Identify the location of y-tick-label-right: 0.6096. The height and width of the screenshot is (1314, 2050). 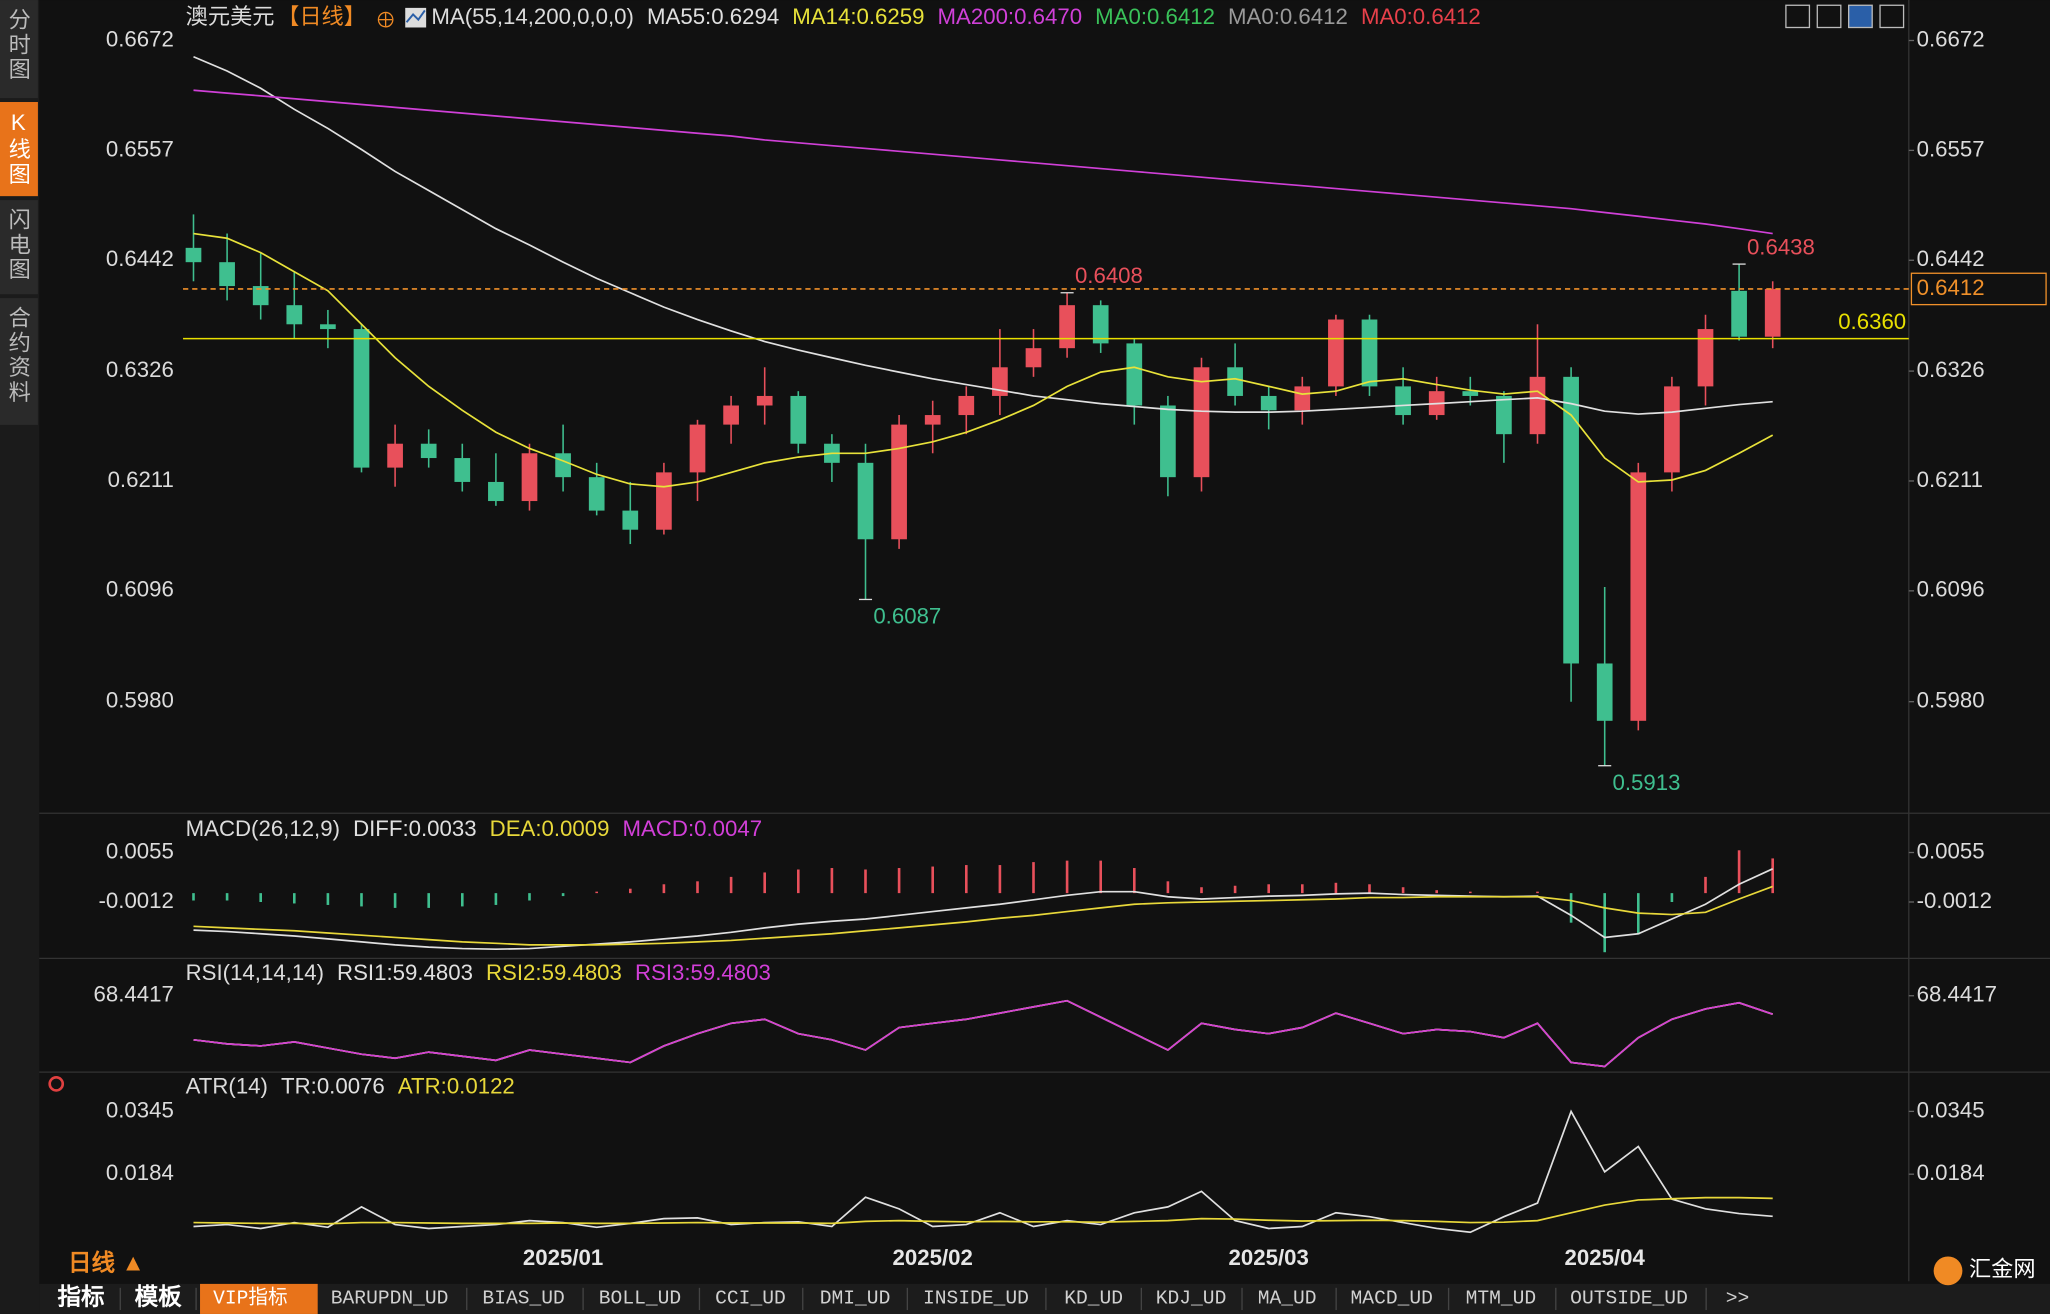
(1951, 589).